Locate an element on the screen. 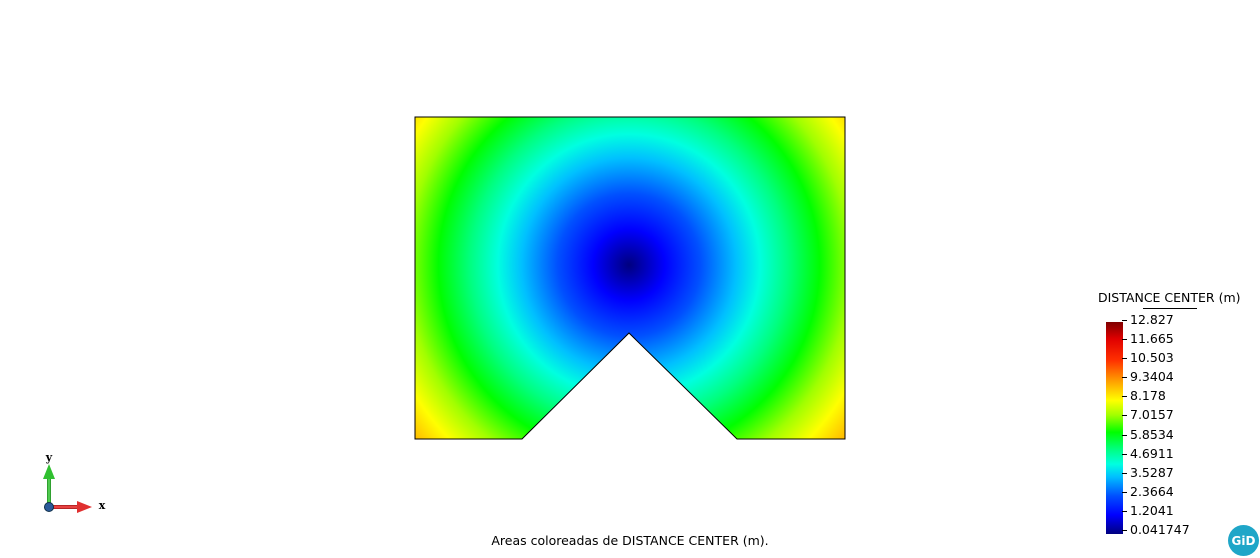 The height and width of the screenshot is (558, 1260). x-axis-arrow is located at coordinates (63, 507).